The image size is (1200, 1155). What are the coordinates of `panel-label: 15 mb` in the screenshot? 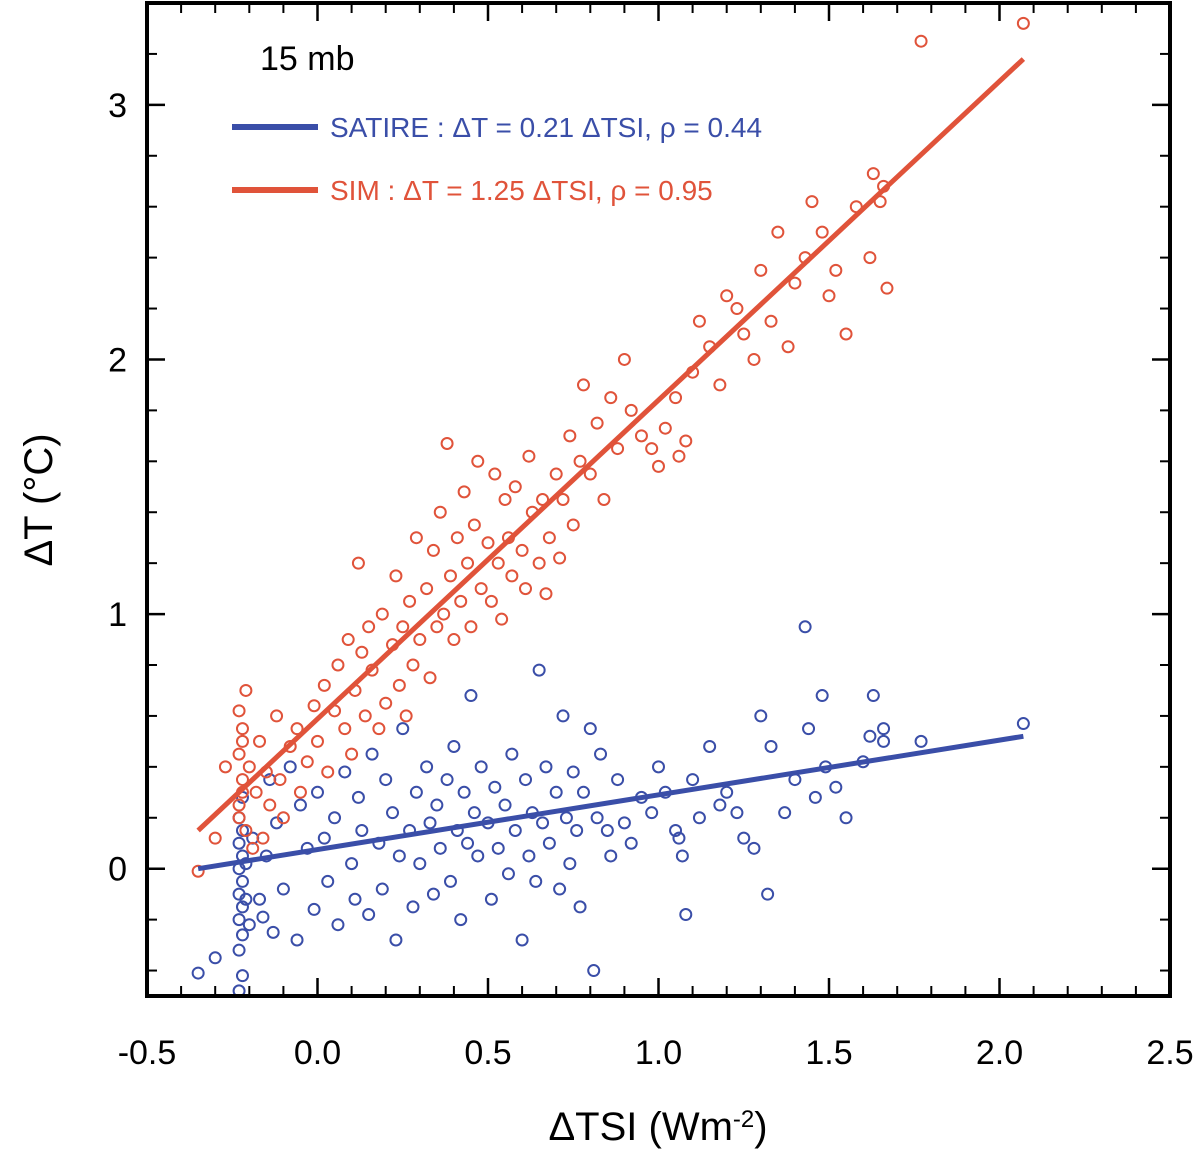 It's located at (307, 59).